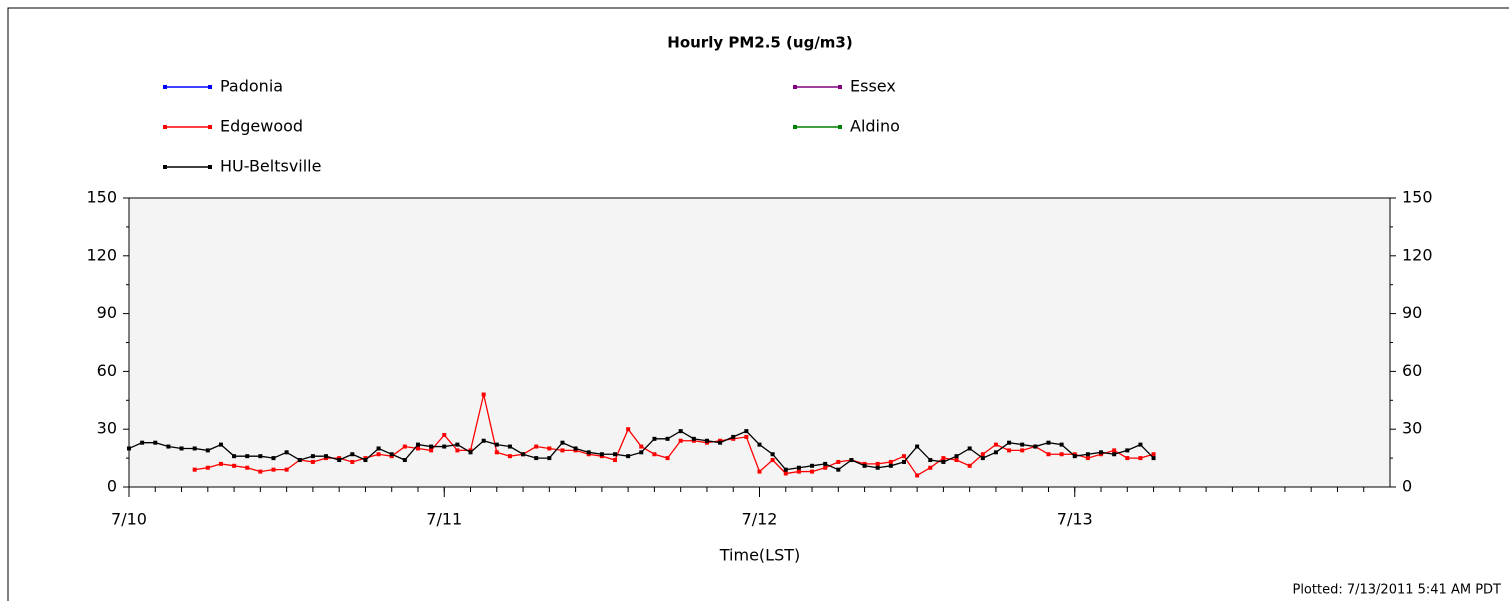  I want to click on y-tick-label: 30, so click(107, 428).